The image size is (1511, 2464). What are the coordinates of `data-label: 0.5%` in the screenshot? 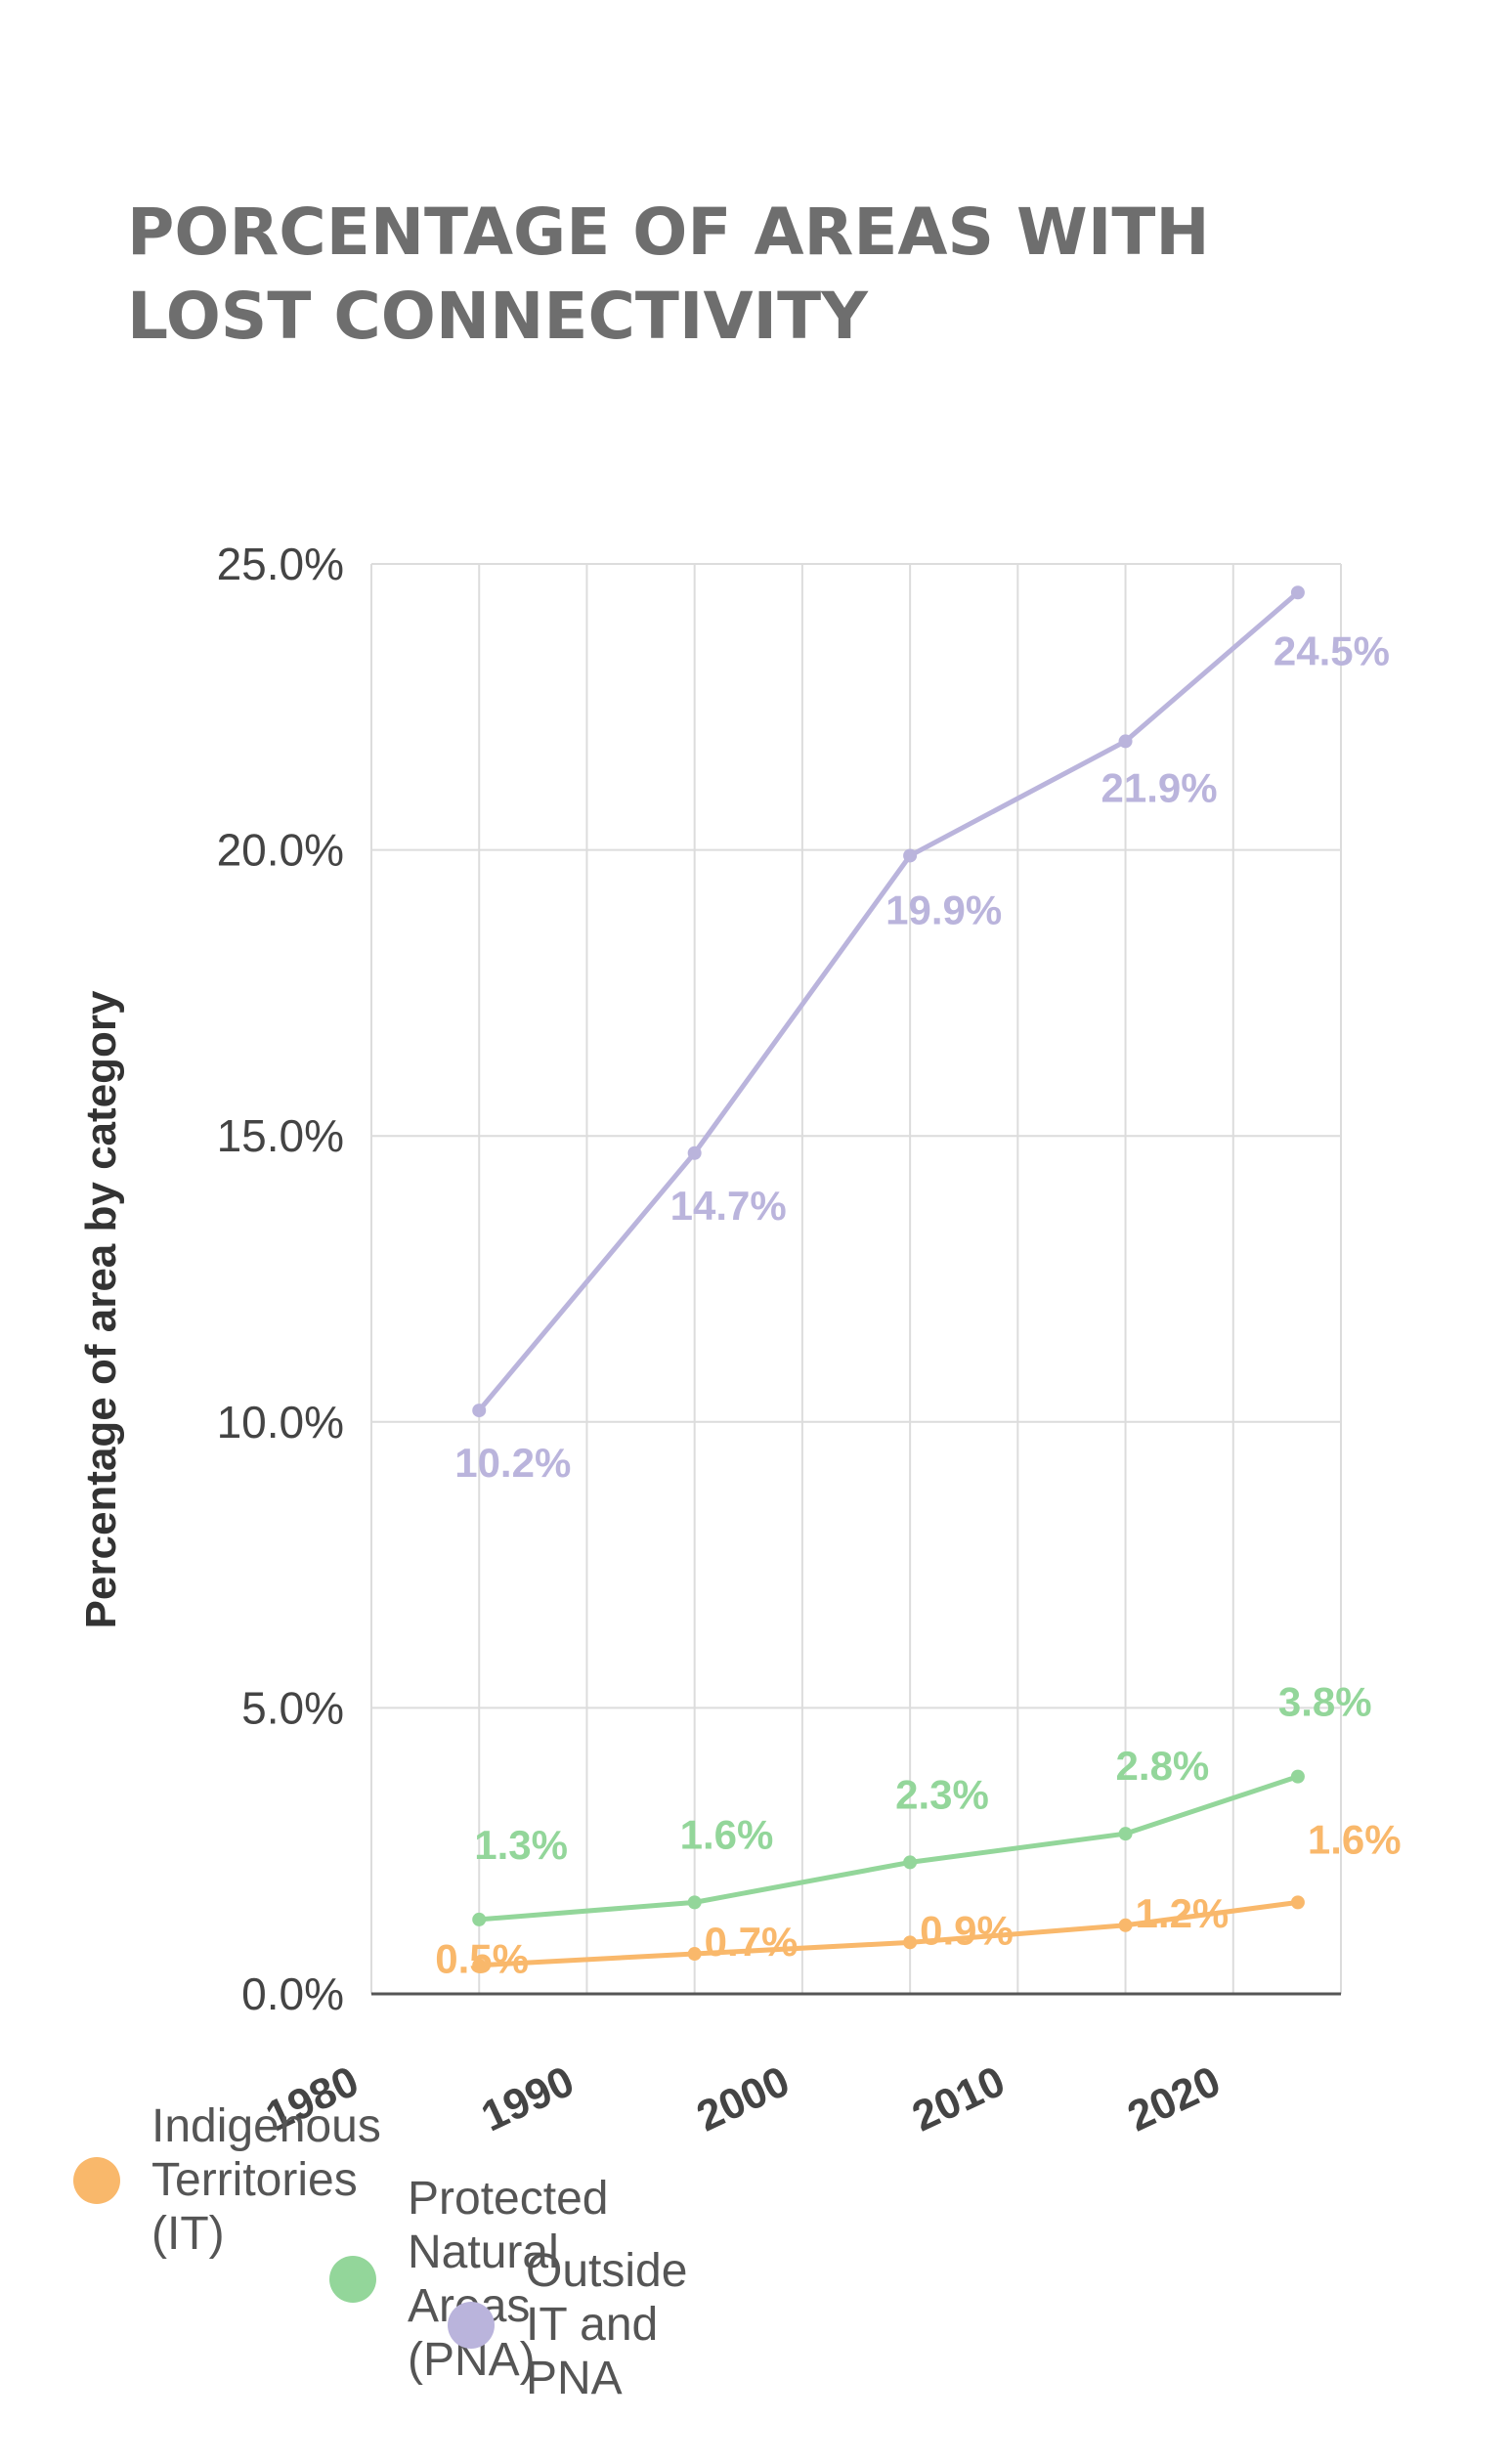 It's located at (482, 1959).